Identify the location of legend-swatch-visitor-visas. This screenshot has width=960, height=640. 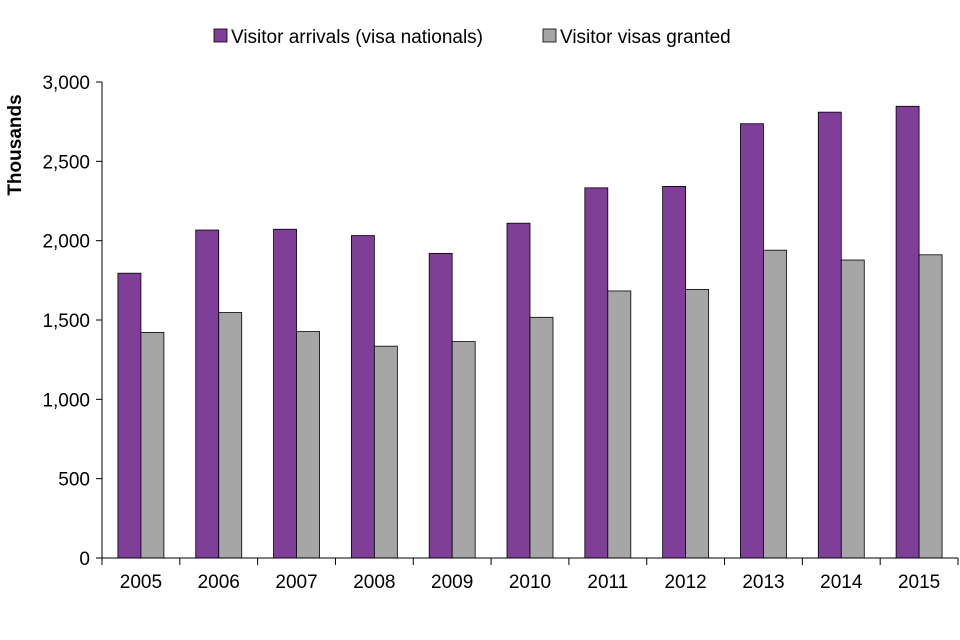
(549, 35).